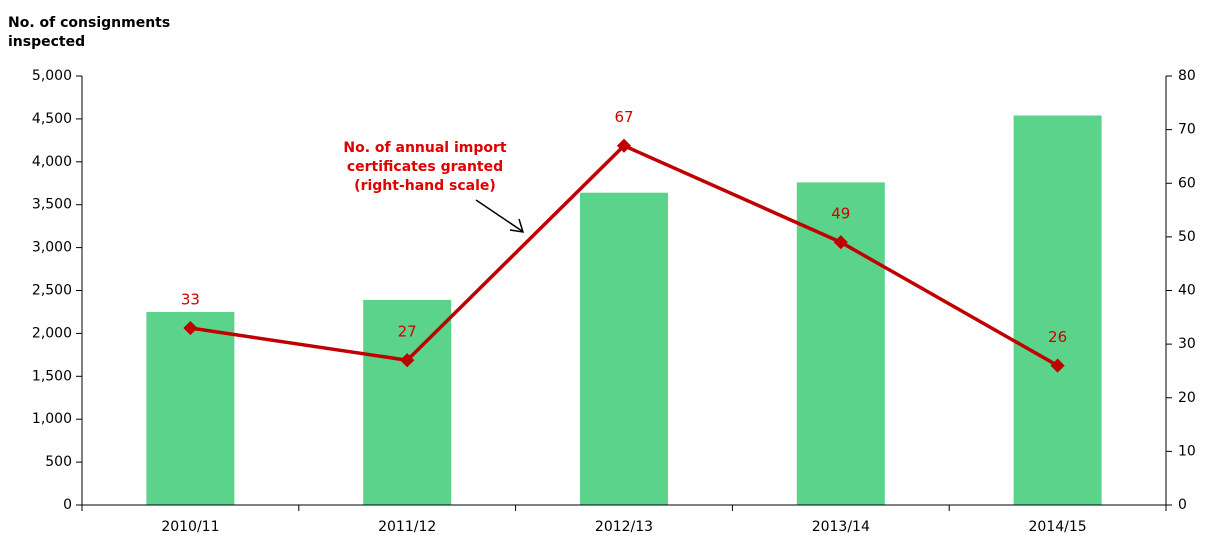 This screenshot has height=536, width=1206. Describe the element at coordinates (52, 333) in the screenshot. I see `y-tick-label: 2,000` at that location.